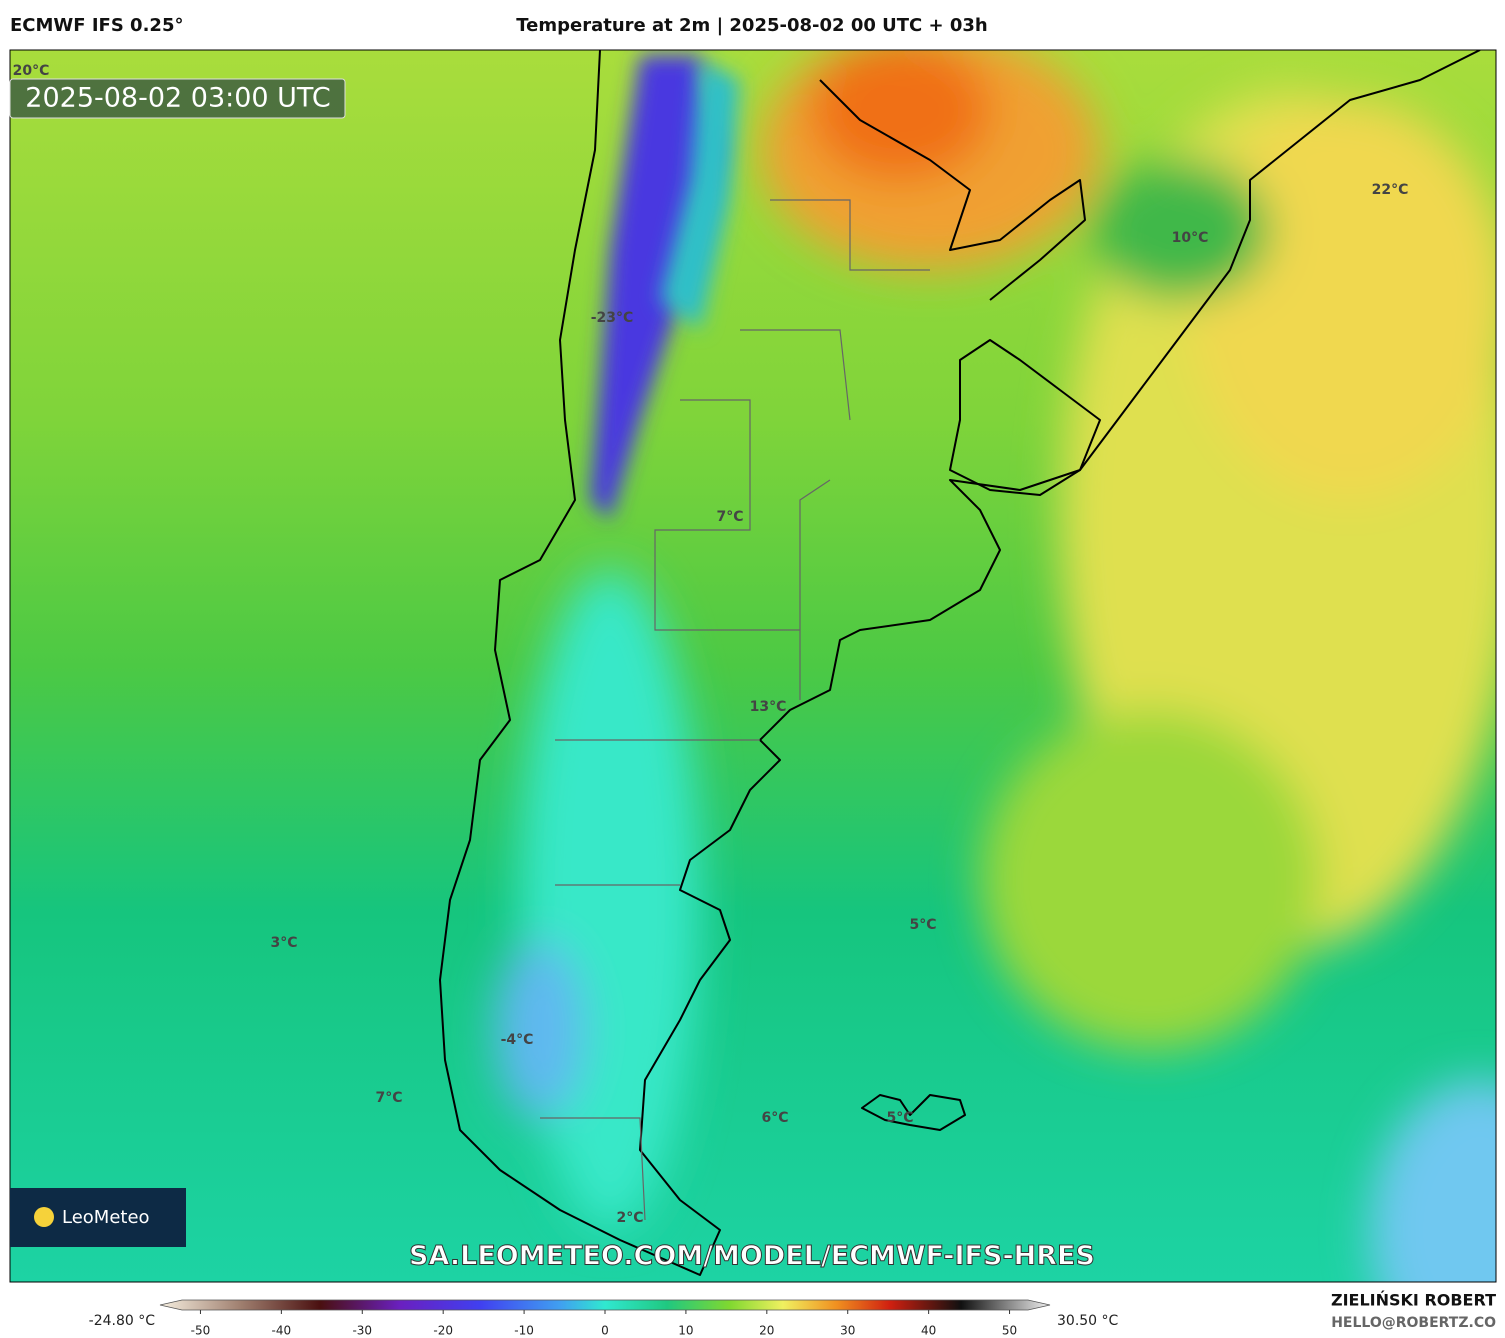  What do you see at coordinates (605, 1318) in the screenshot?
I see `colorbar: -50 -40 -30 -20 -10 0 10 20 30 40 50` at bounding box center [605, 1318].